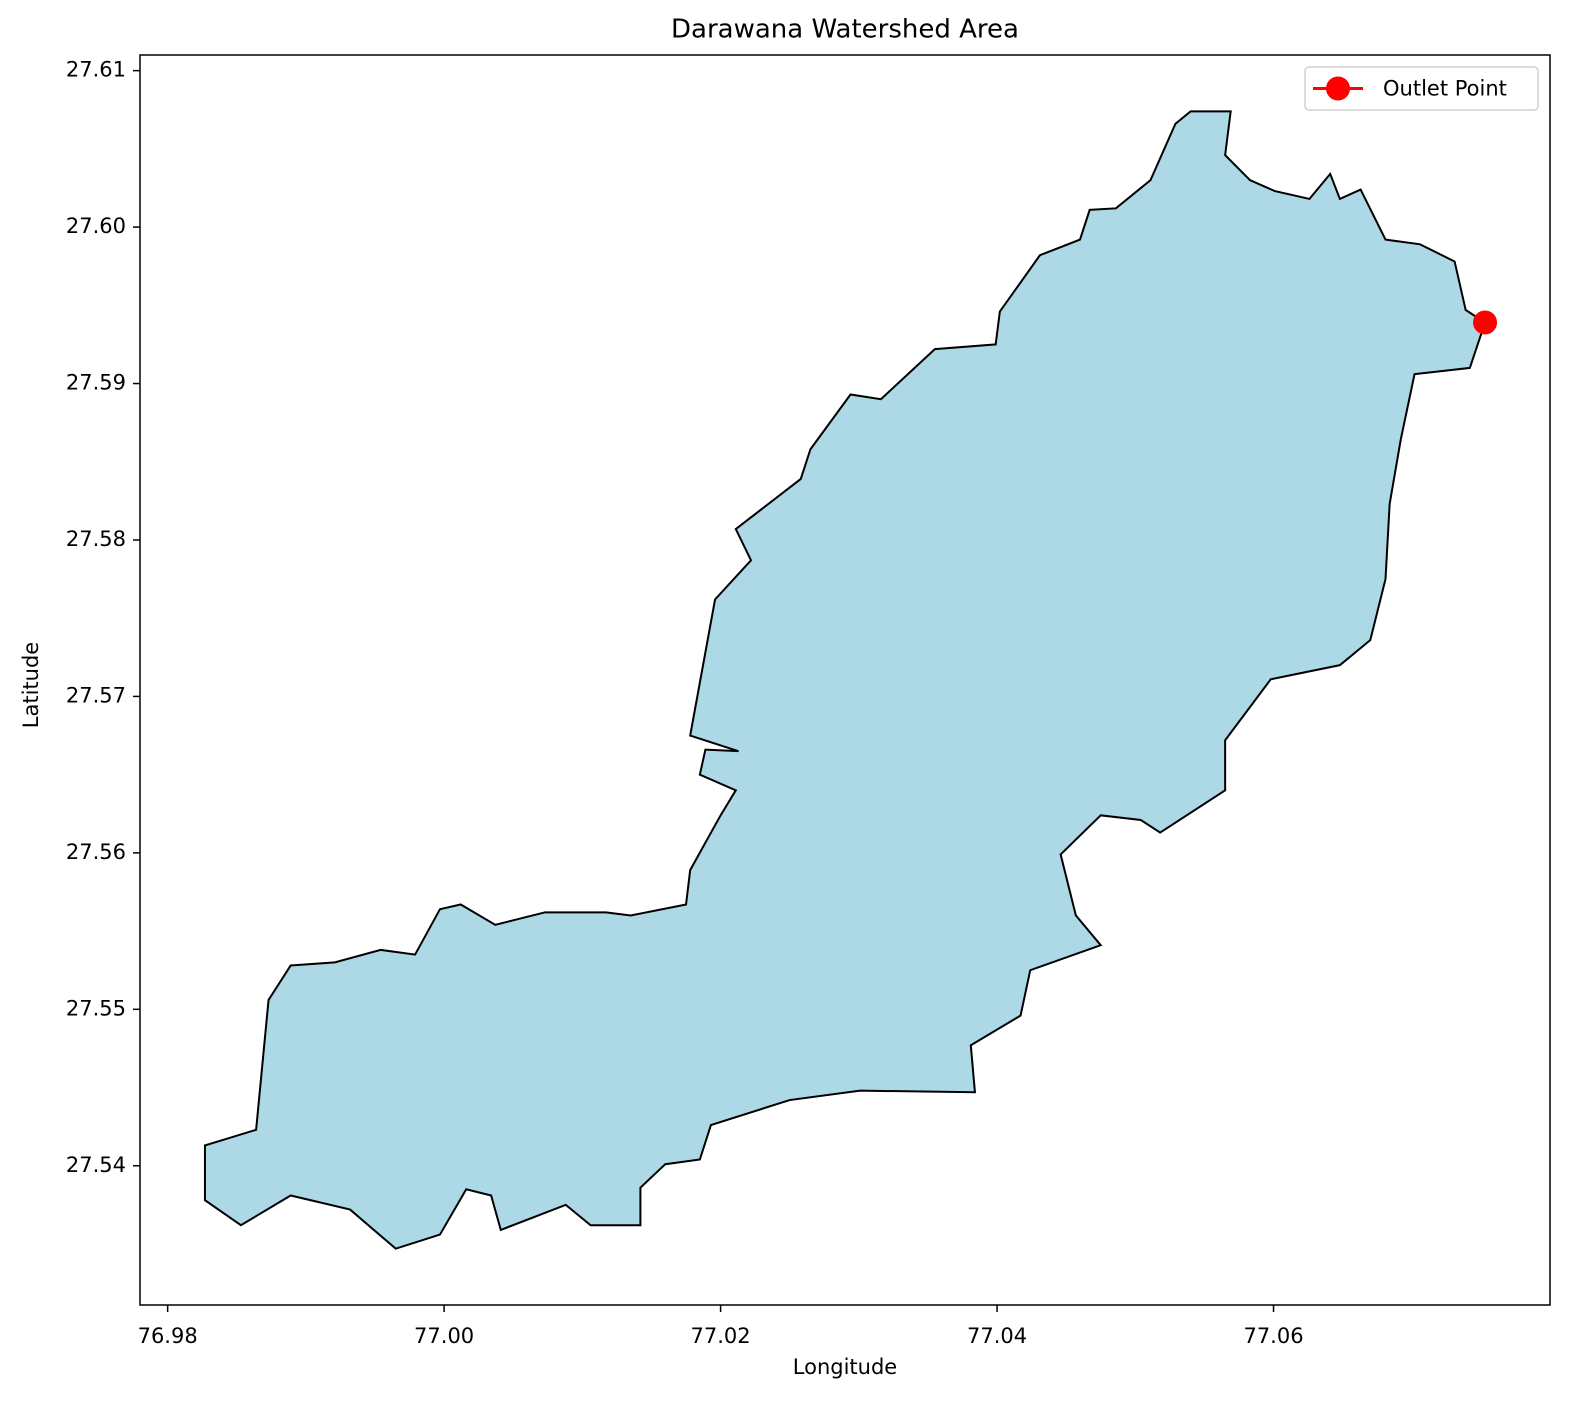  I want to click on x-axis-label: Longitude, so click(845, 1367).